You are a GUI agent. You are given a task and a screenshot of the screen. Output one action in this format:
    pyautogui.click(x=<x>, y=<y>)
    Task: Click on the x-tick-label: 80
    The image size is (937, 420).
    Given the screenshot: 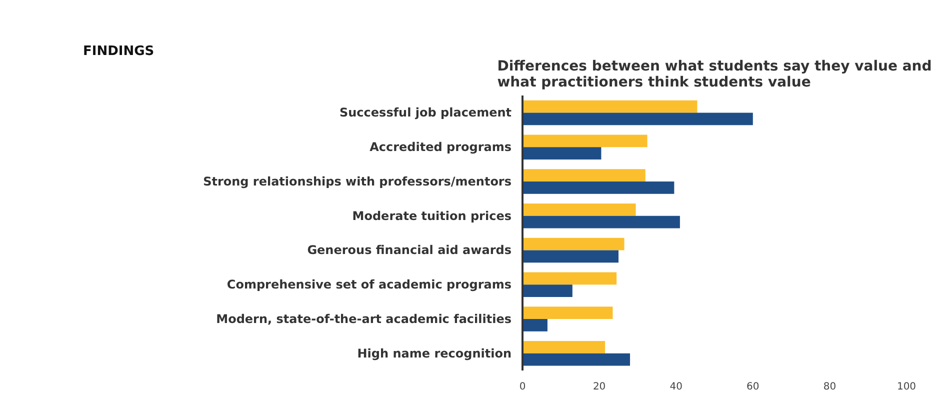 What is the action you would take?
    pyautogui.click(x=829, y=387)
    